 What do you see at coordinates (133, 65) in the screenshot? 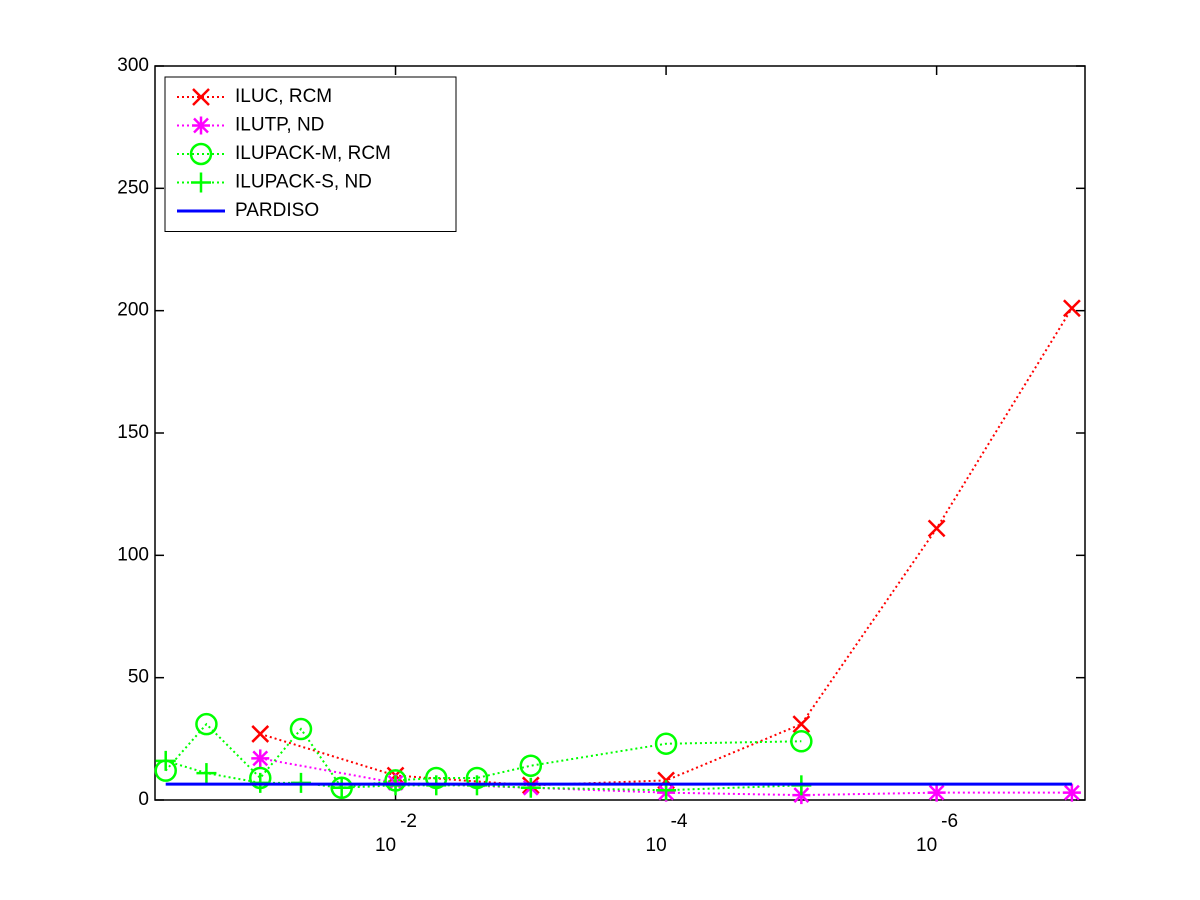
I see `y-tick-label: 300` at bounding box center [133, 65].